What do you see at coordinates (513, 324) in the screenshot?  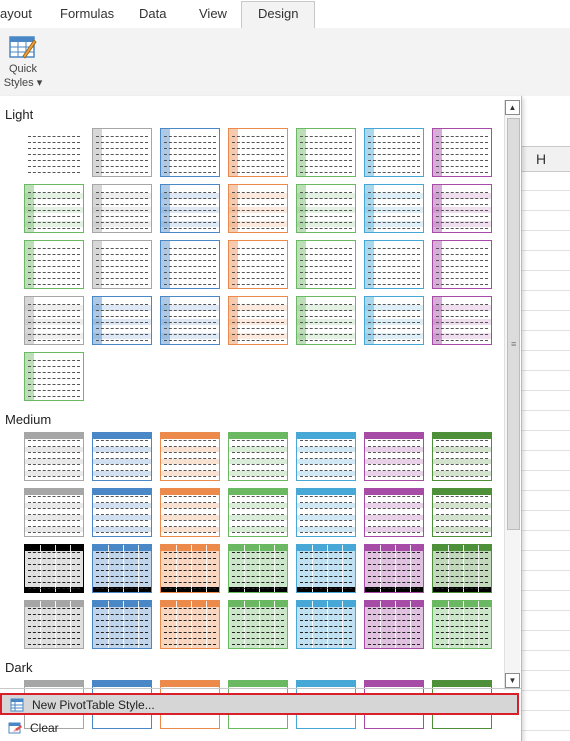 I see `scroll-thumb: ≡` at bounding box center [513, 324].